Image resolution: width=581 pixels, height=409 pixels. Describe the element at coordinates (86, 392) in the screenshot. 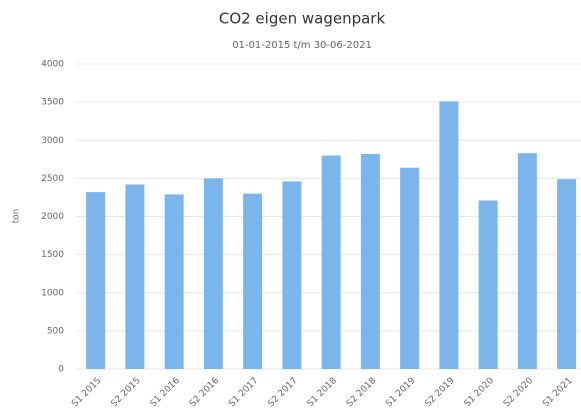

I see `x-tick-label: S1 2015` at that location.